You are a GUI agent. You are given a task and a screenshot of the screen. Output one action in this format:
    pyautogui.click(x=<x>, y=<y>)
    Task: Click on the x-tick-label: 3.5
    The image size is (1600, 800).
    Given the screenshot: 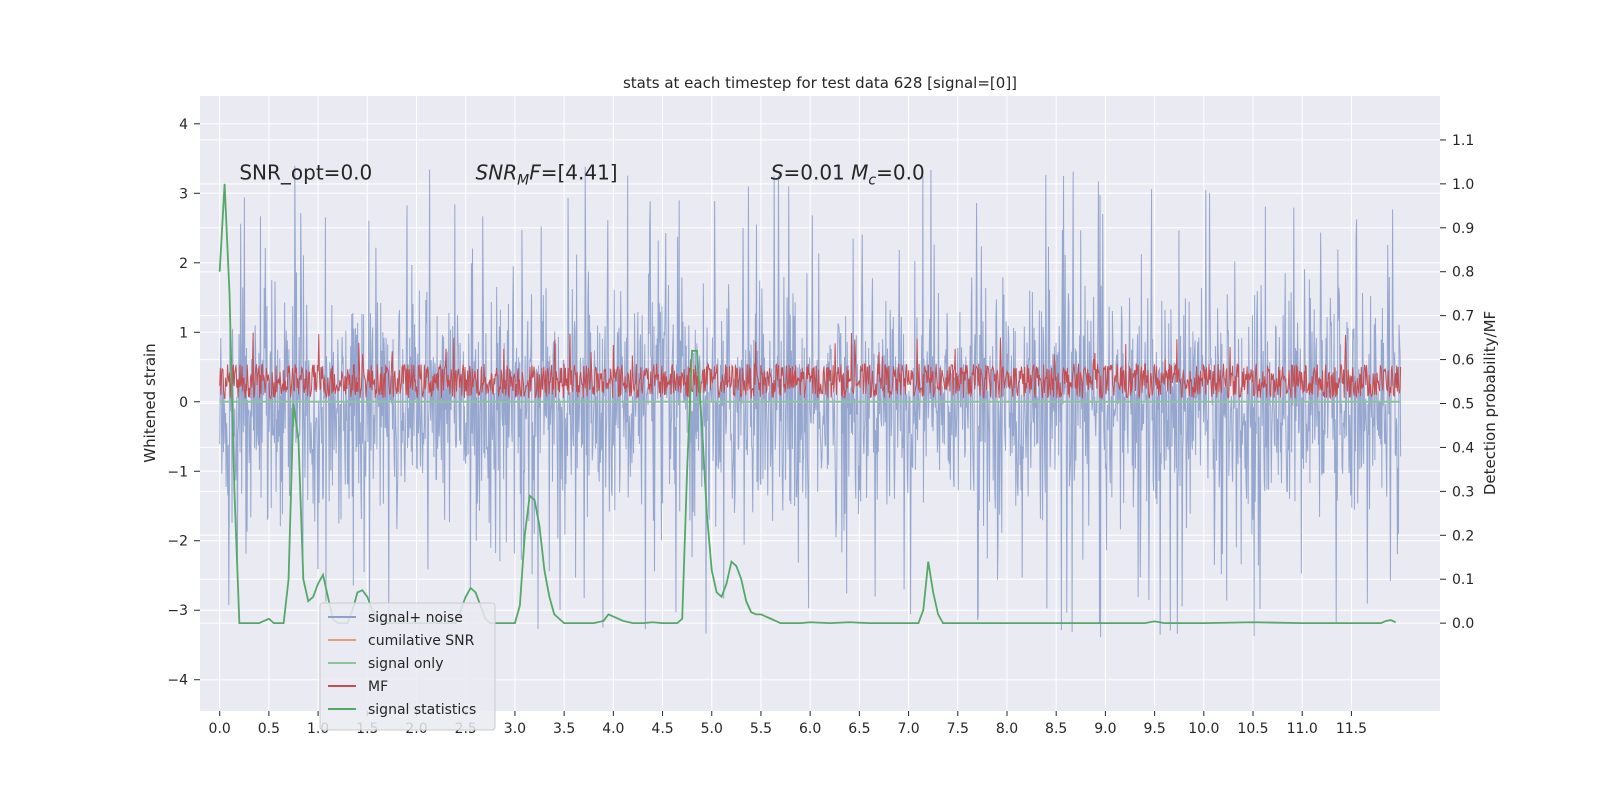 What is the action you would take?
    pyautogui.click(x=564, y=729)
    